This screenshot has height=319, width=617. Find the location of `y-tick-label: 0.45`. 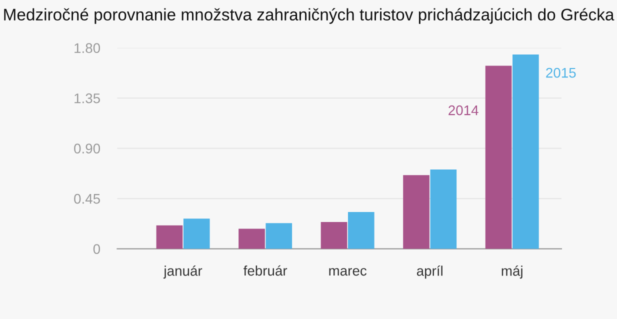

y-tick-label: 0.45 is located at coordinates (87, 199).